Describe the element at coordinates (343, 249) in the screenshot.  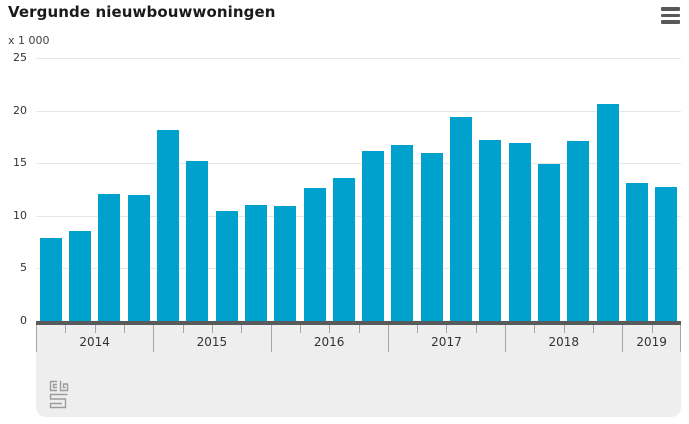
I see `bar-2016-q3` at that location.